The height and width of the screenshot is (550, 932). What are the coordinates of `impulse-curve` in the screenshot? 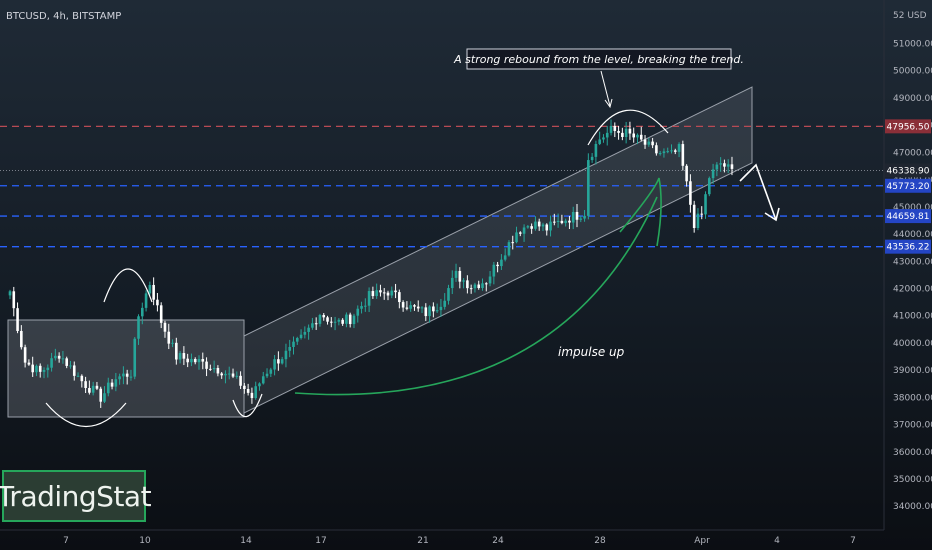 It's located at (476, 296).